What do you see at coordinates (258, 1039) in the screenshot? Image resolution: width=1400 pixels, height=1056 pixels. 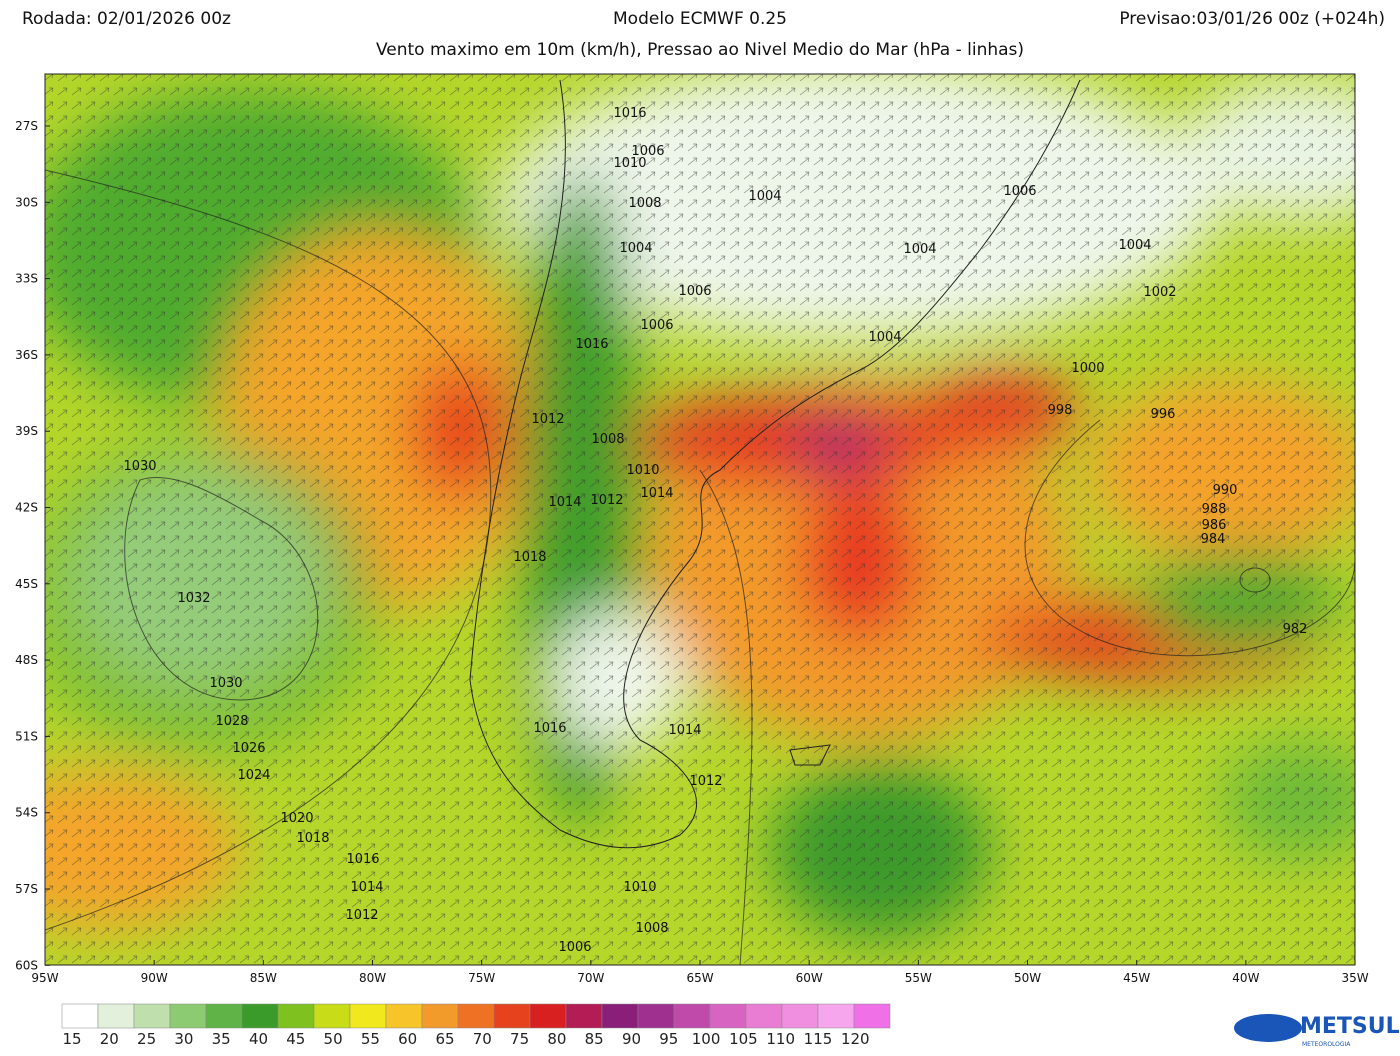 I see `colorbar-label: 40` at bounding box center [258, 1039].